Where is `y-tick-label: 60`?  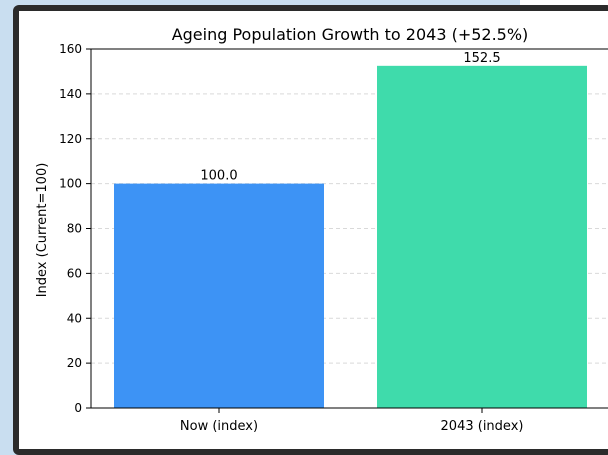
y-tick-label: 60 is located at coordinates (74, 273).